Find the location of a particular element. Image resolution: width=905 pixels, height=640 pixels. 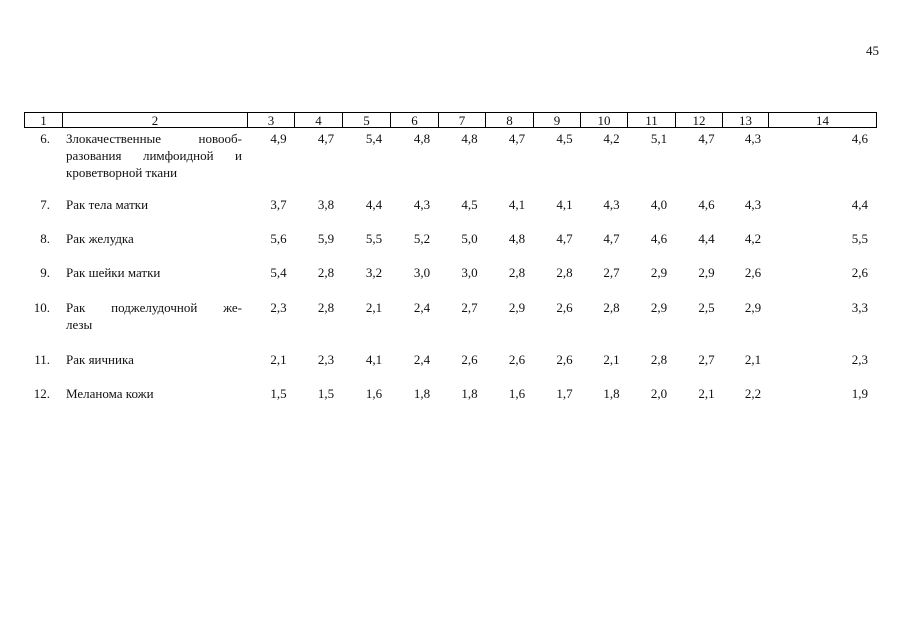

value-cell: 5,0 is located at coordinates (469, 238).